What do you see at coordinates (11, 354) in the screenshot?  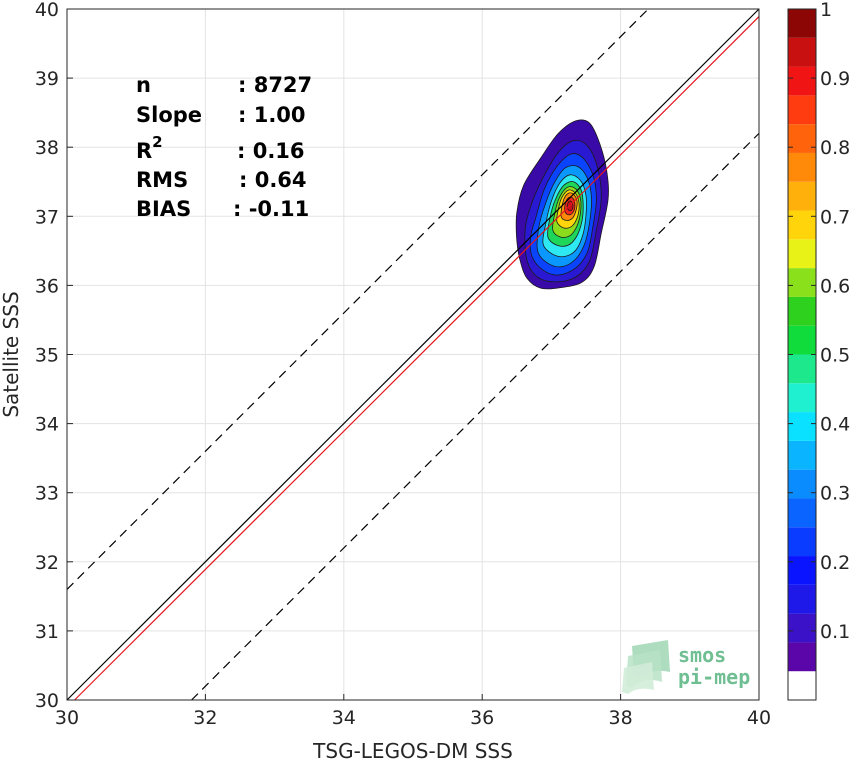 I see `y-axis-label: Satellite SSS` at bounding box center [11, 354].